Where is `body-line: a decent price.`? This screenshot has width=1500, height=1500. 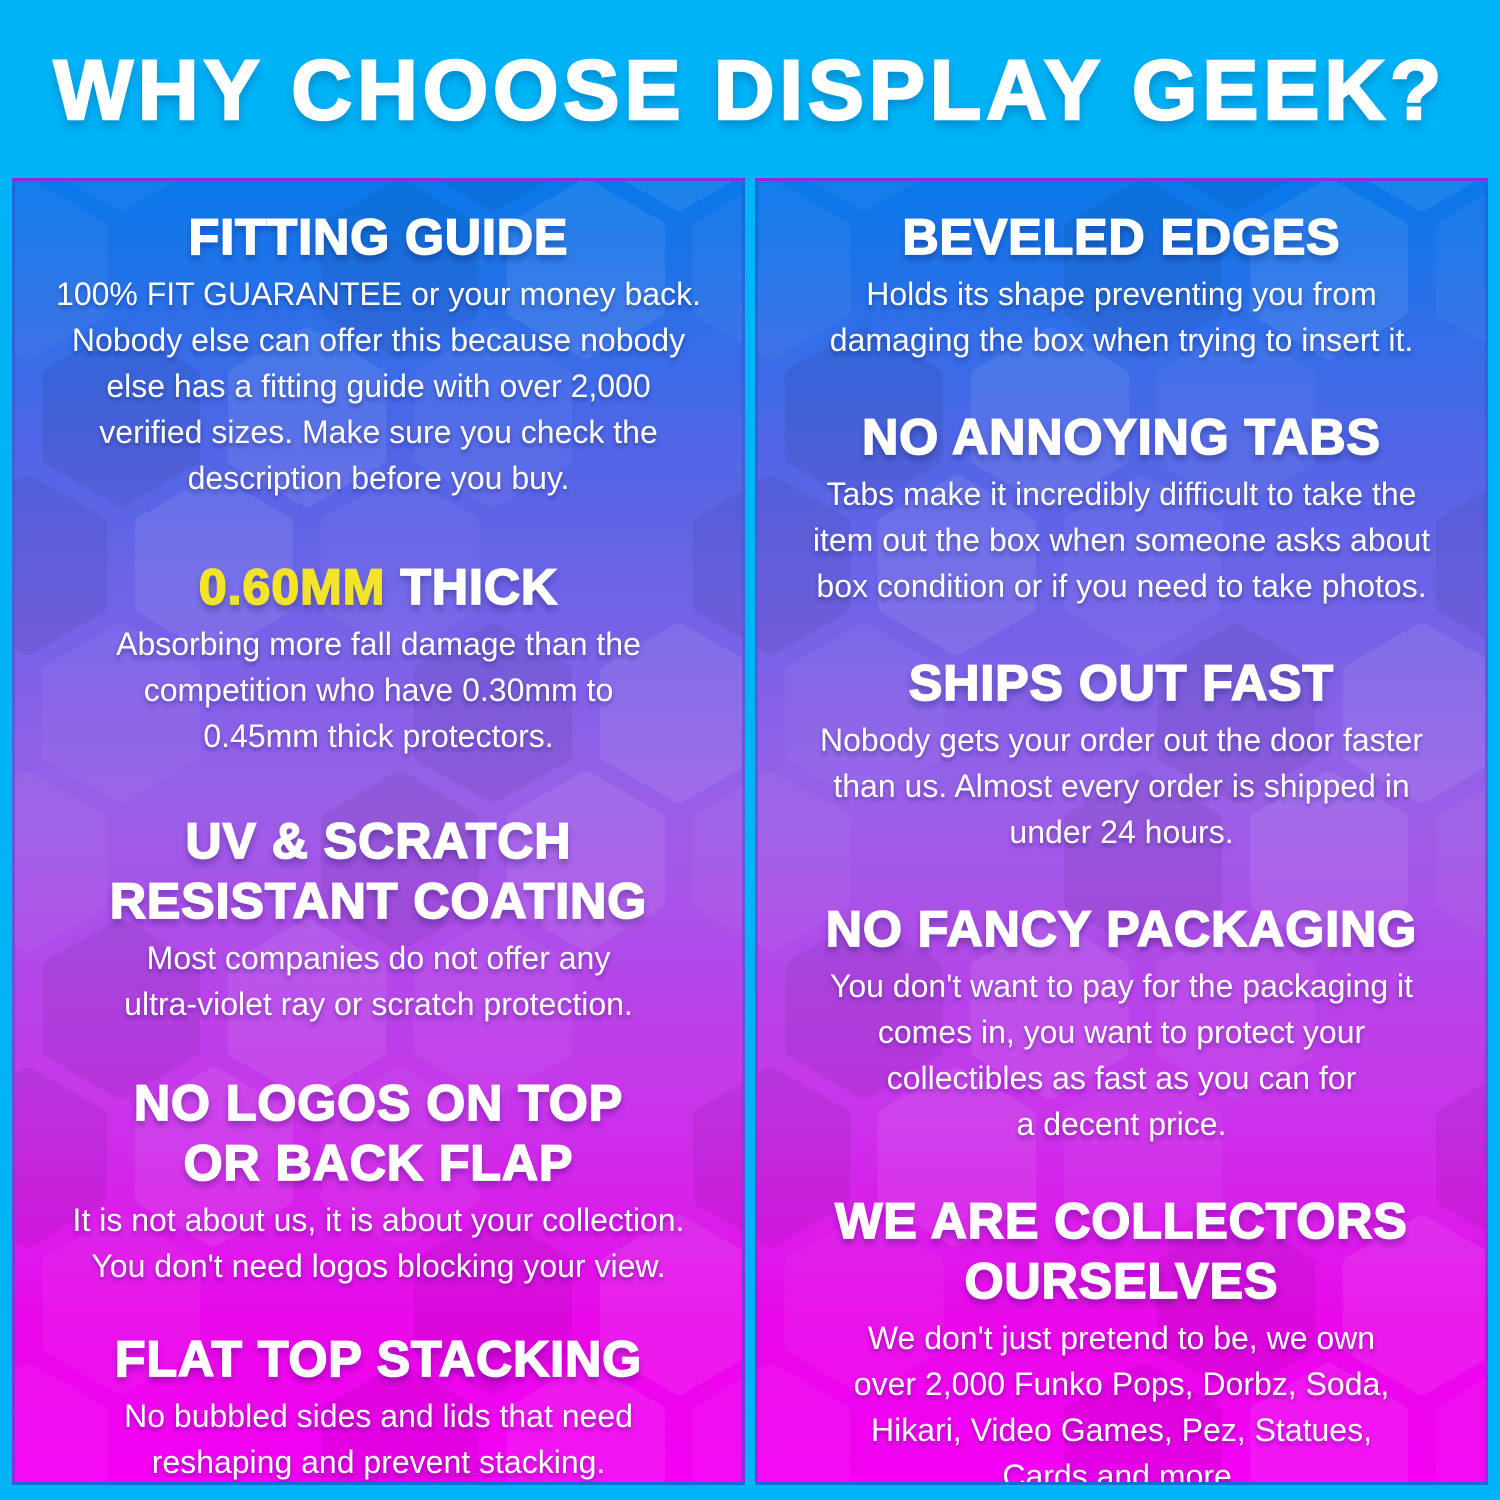 body-line: a decent price. is located at coordinates (1121, 1124).